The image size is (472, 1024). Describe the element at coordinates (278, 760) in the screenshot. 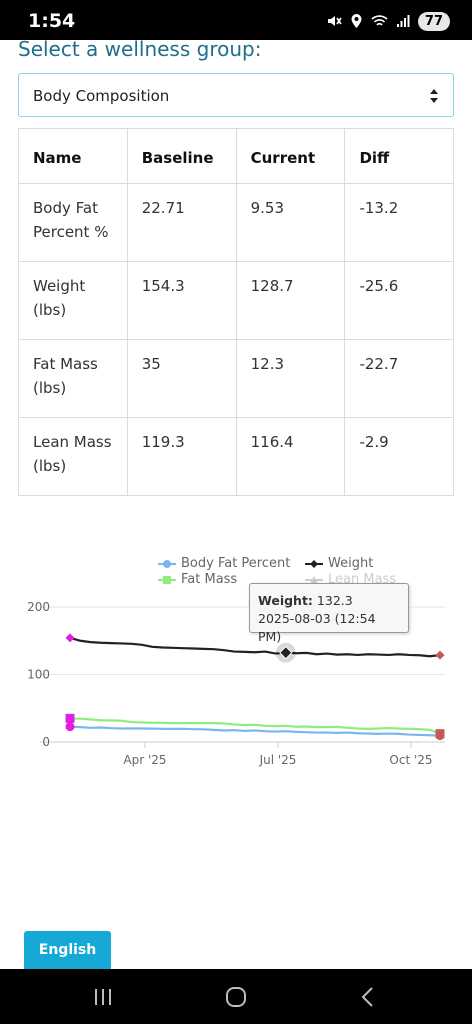

I see `x-tick-label: Jul '25` at that location.